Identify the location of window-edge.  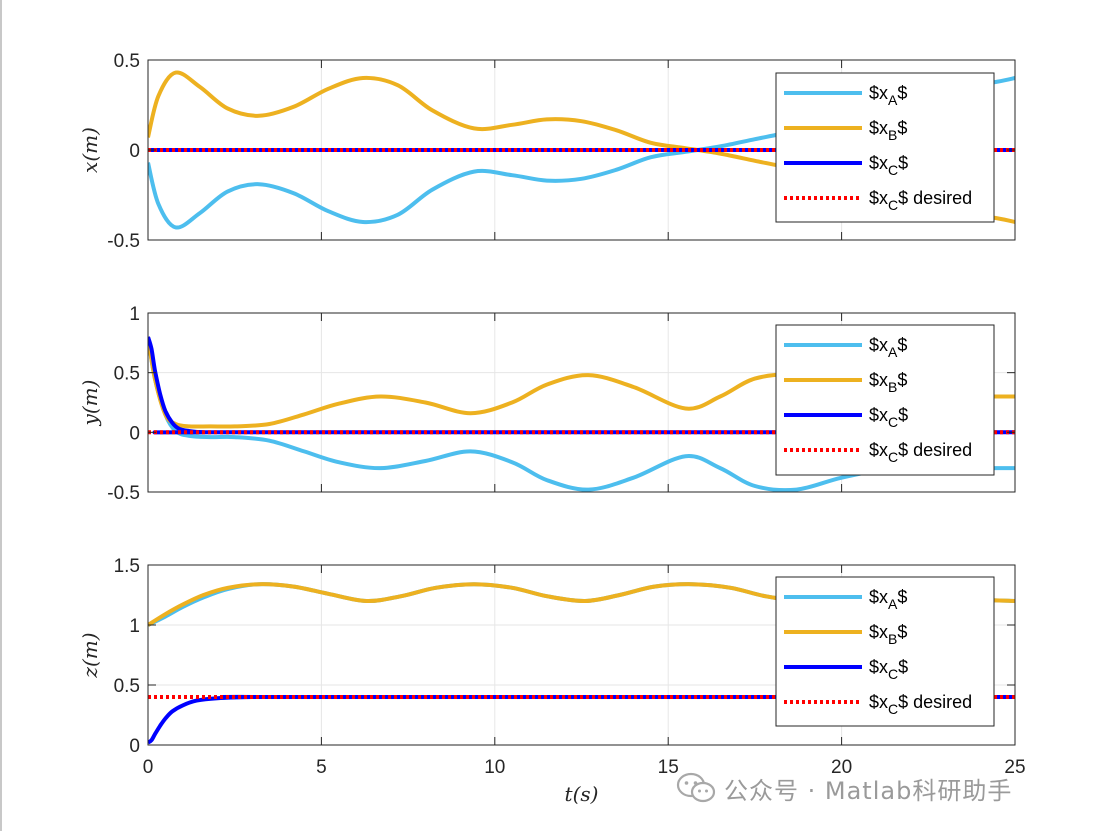
(1, 415).